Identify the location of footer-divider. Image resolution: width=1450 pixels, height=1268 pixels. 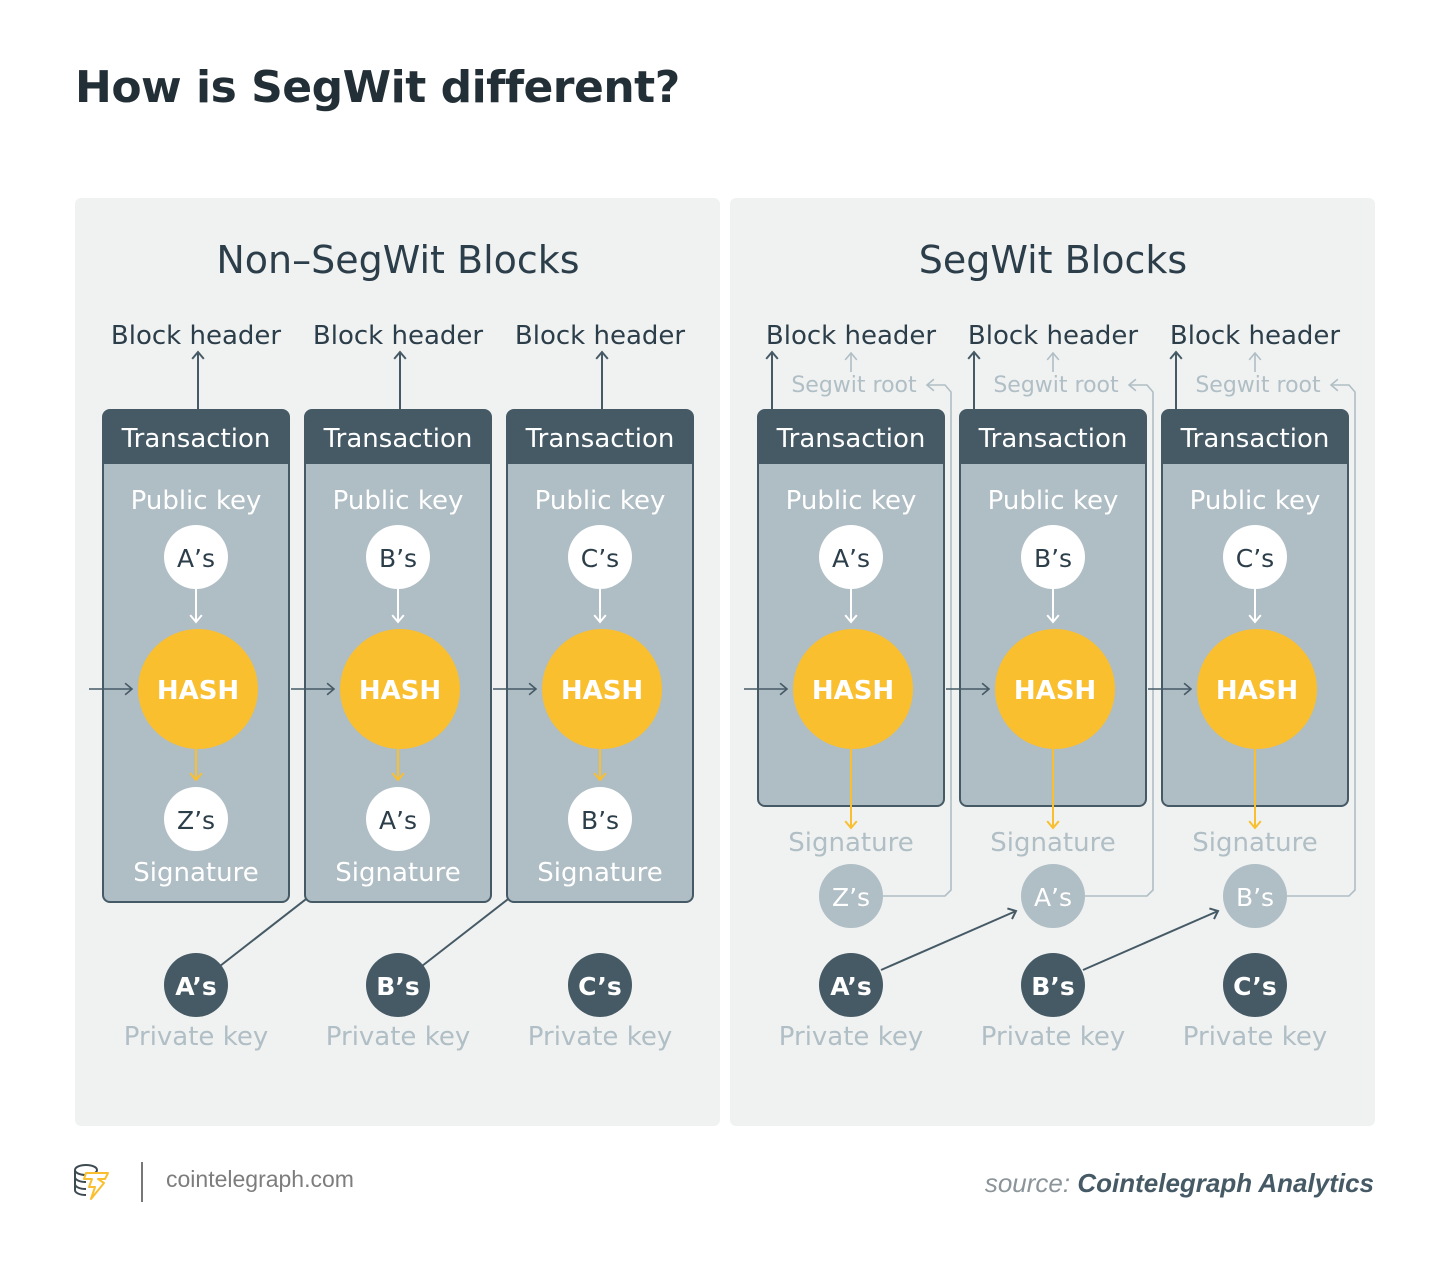
(142, 1182).